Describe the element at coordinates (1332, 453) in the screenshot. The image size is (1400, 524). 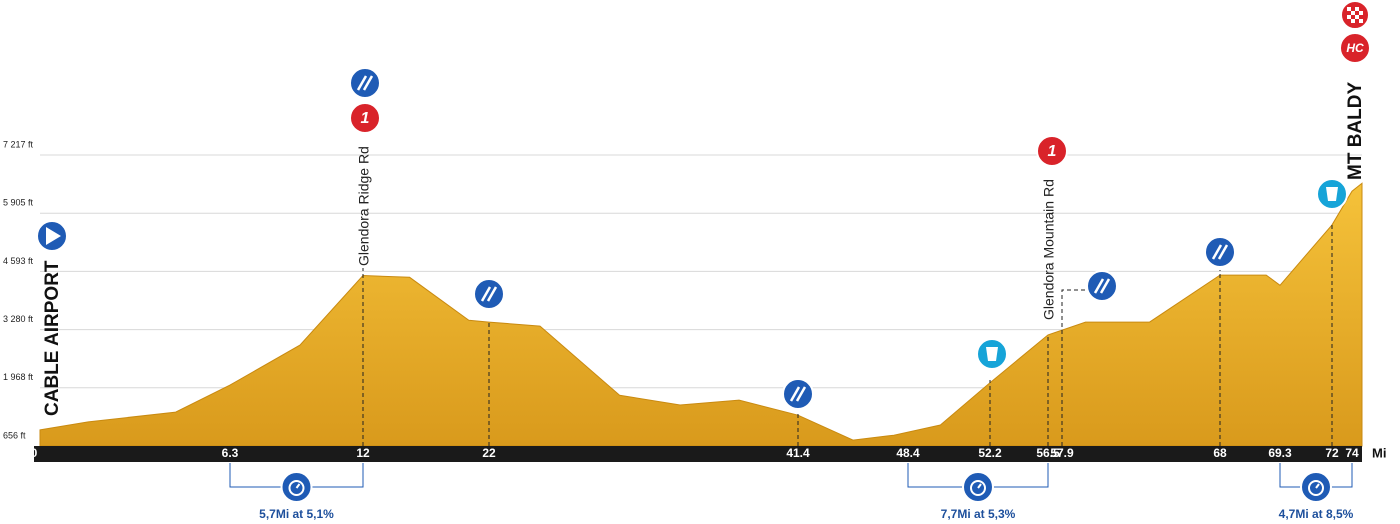
I see `x-tick-label: 72` at that location.